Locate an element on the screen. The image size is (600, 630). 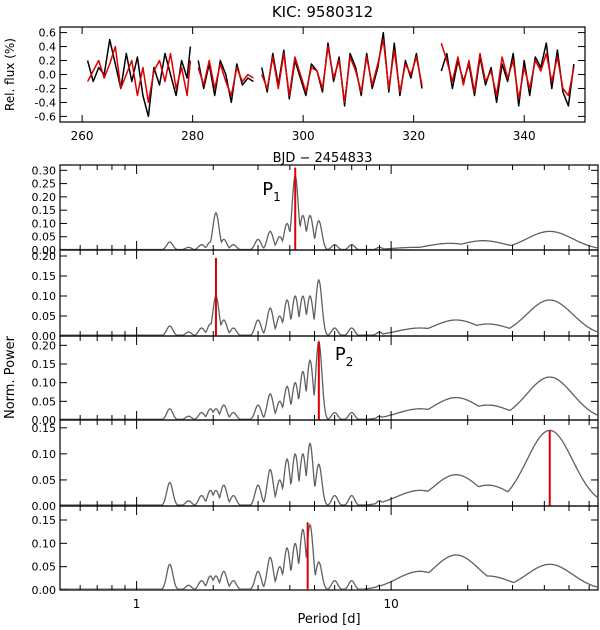
periodogram-y-axis-label: Norm. Power is located at coordinates (10, 377).